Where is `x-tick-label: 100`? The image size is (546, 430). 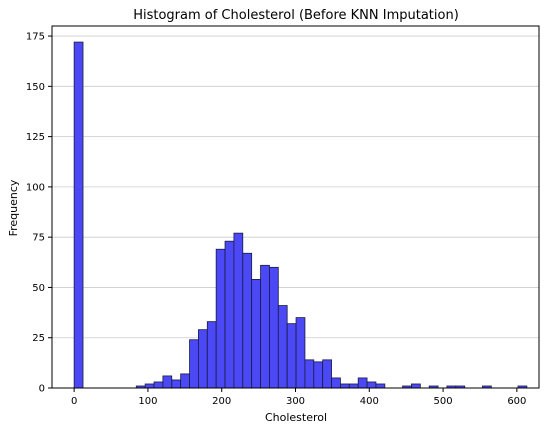 x-tick-label: 100 is located at coordinates (147, 401).